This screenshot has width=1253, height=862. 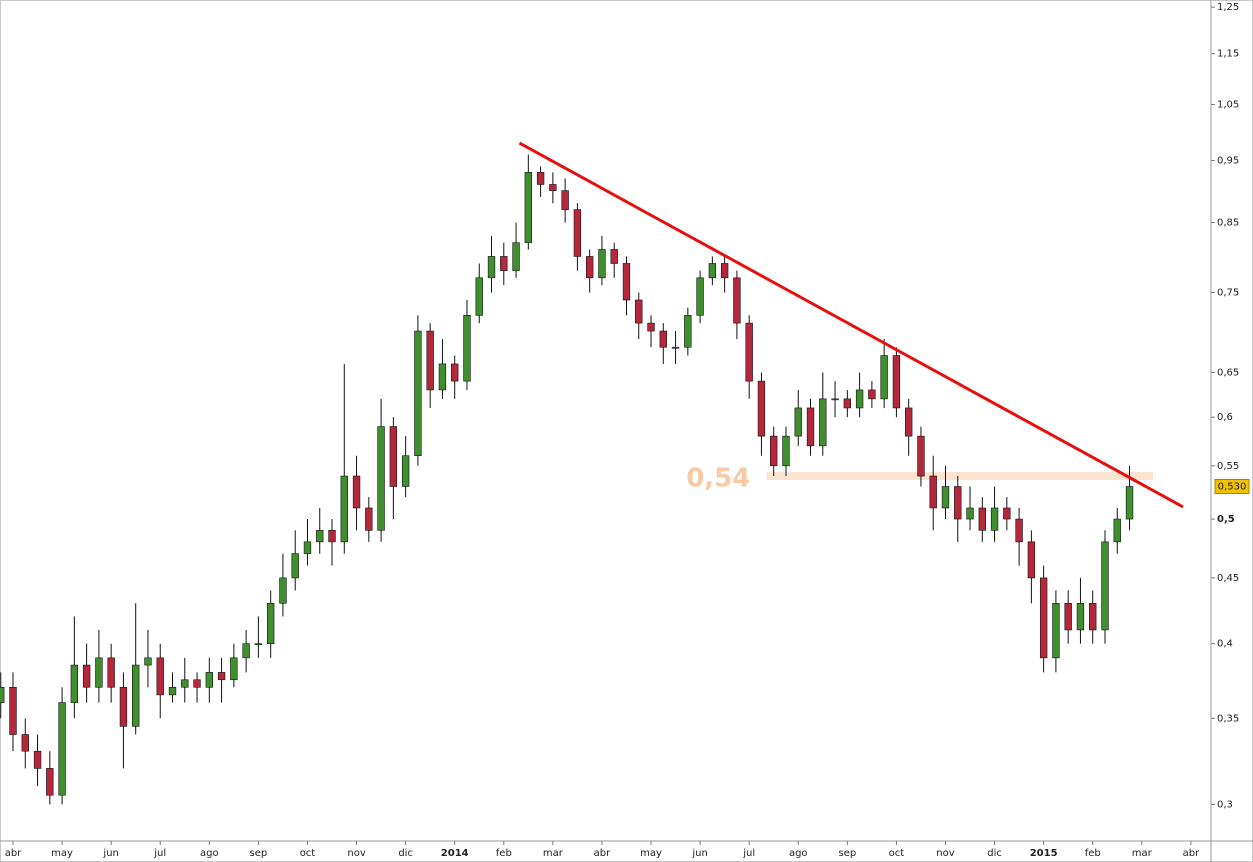 I want to click on support-line, so click(x=960, y=476).